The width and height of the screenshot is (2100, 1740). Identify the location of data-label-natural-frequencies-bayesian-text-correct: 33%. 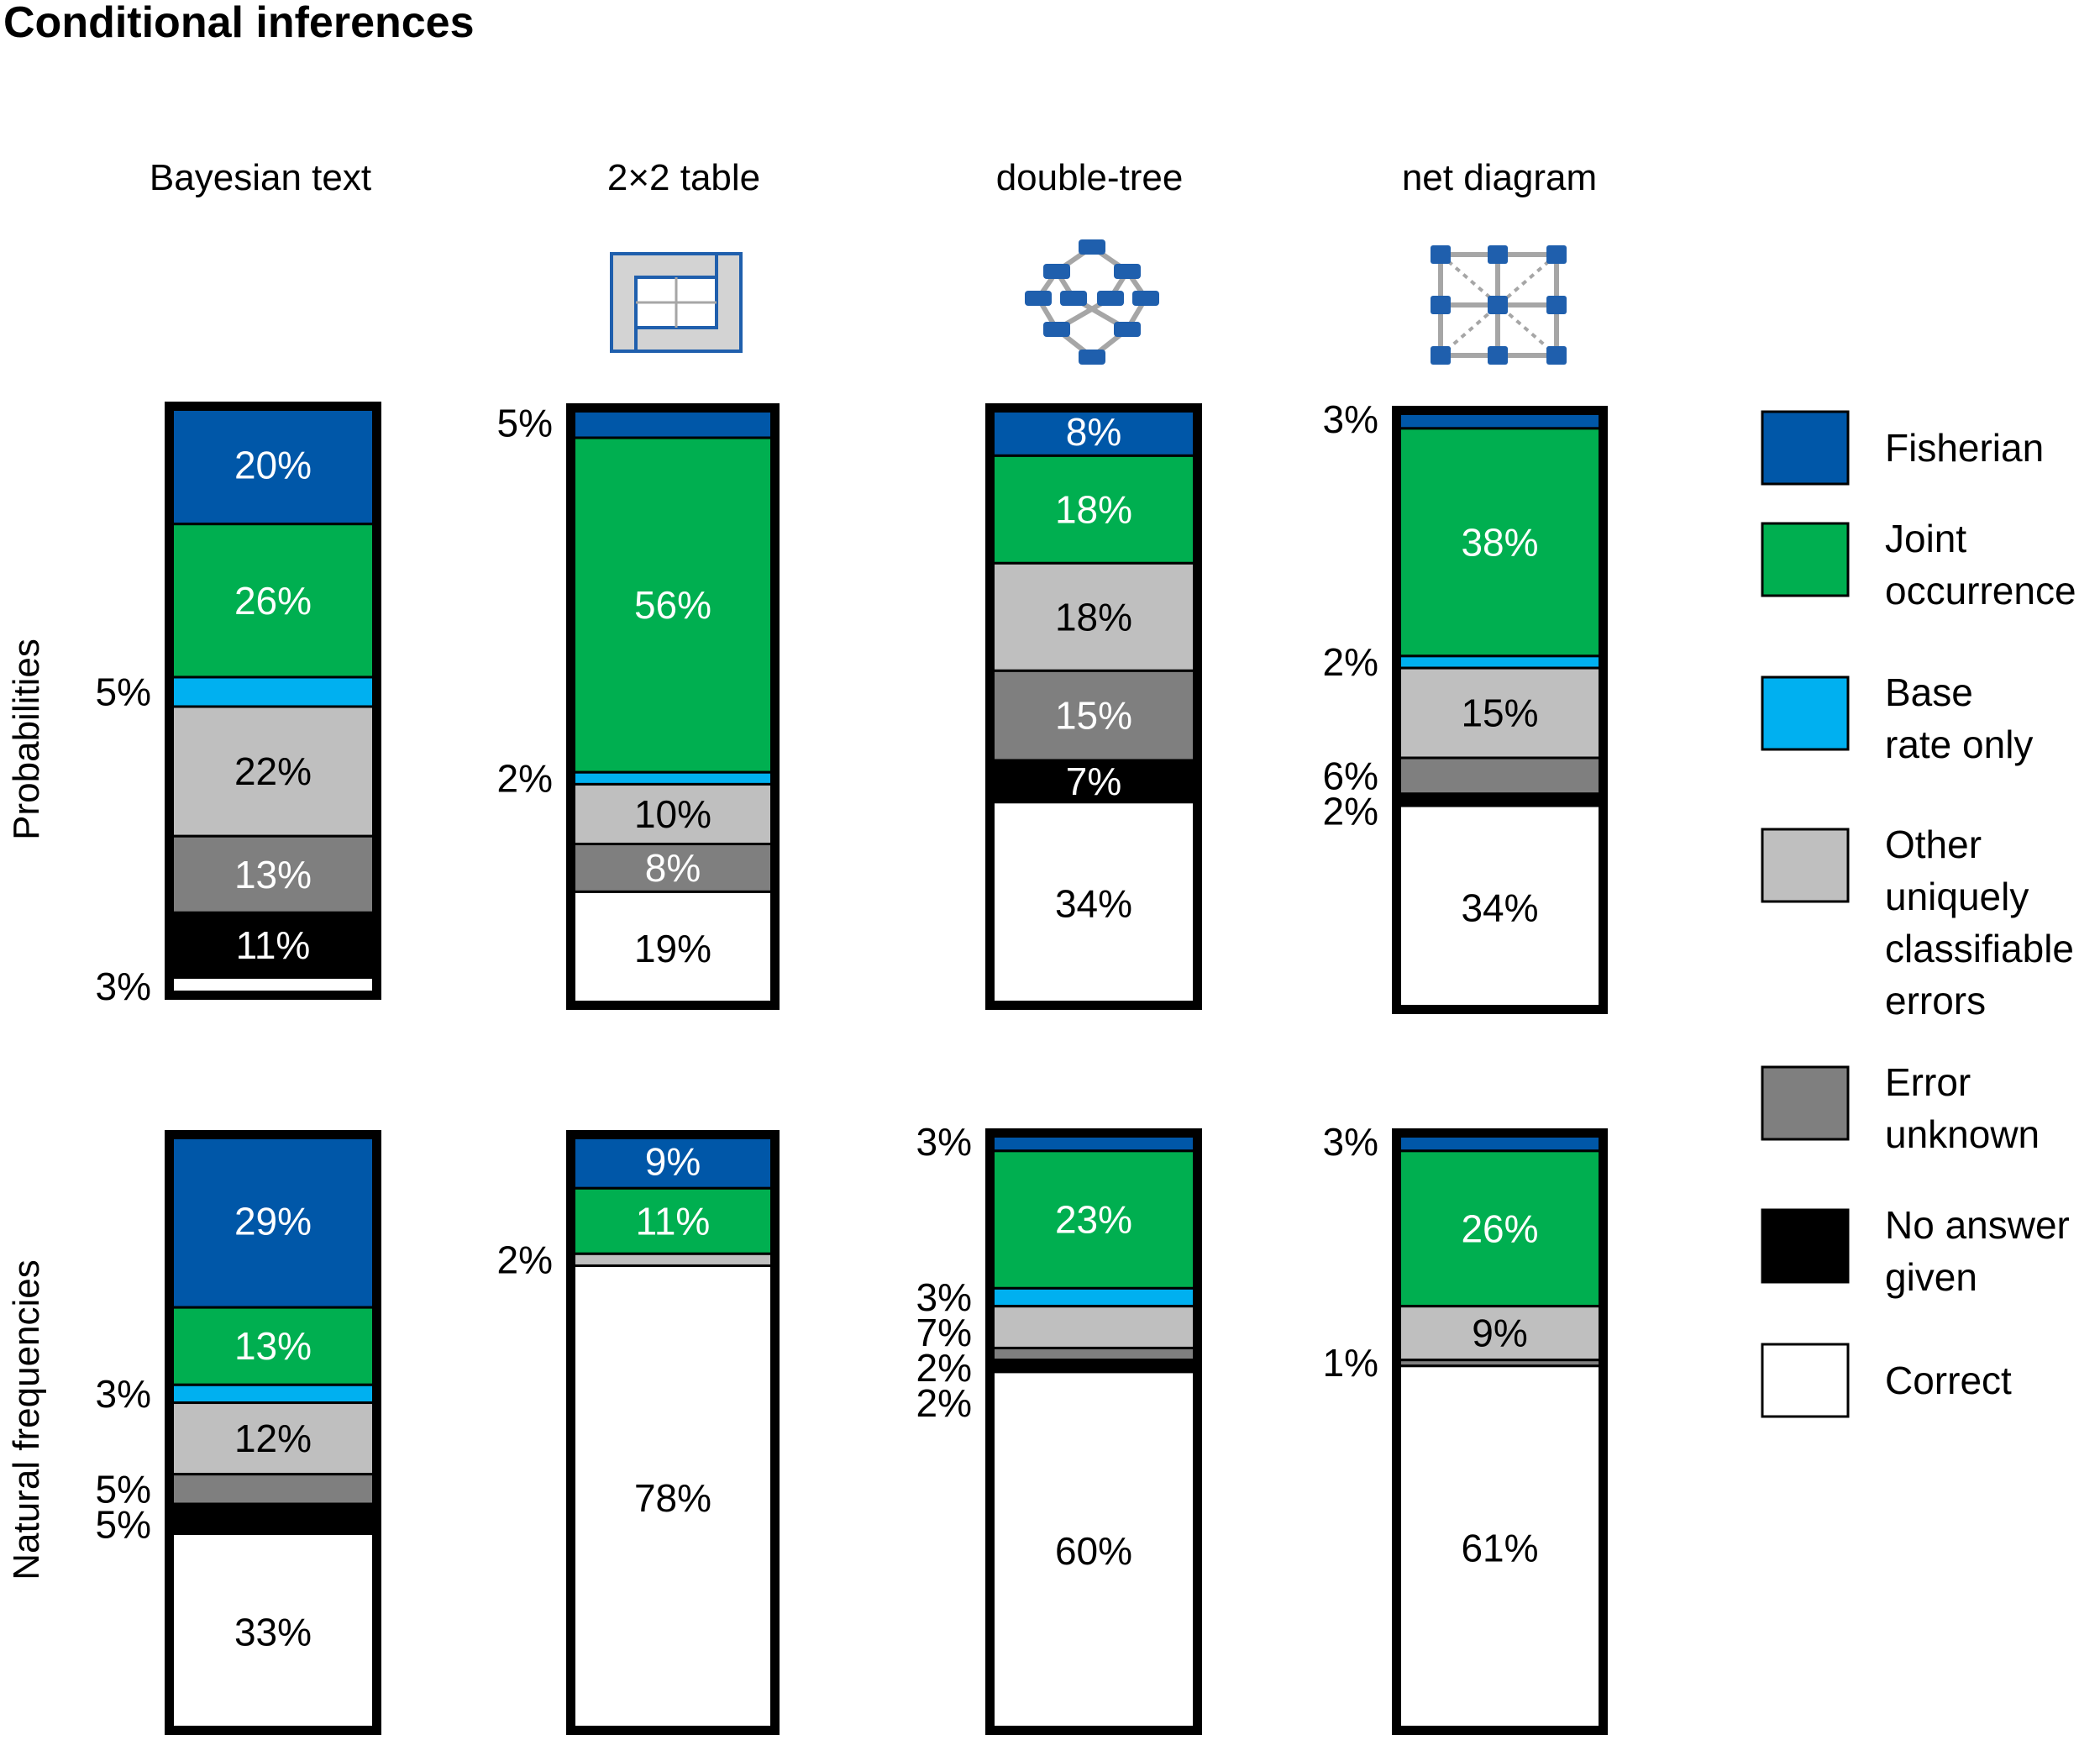
(273, 1632).